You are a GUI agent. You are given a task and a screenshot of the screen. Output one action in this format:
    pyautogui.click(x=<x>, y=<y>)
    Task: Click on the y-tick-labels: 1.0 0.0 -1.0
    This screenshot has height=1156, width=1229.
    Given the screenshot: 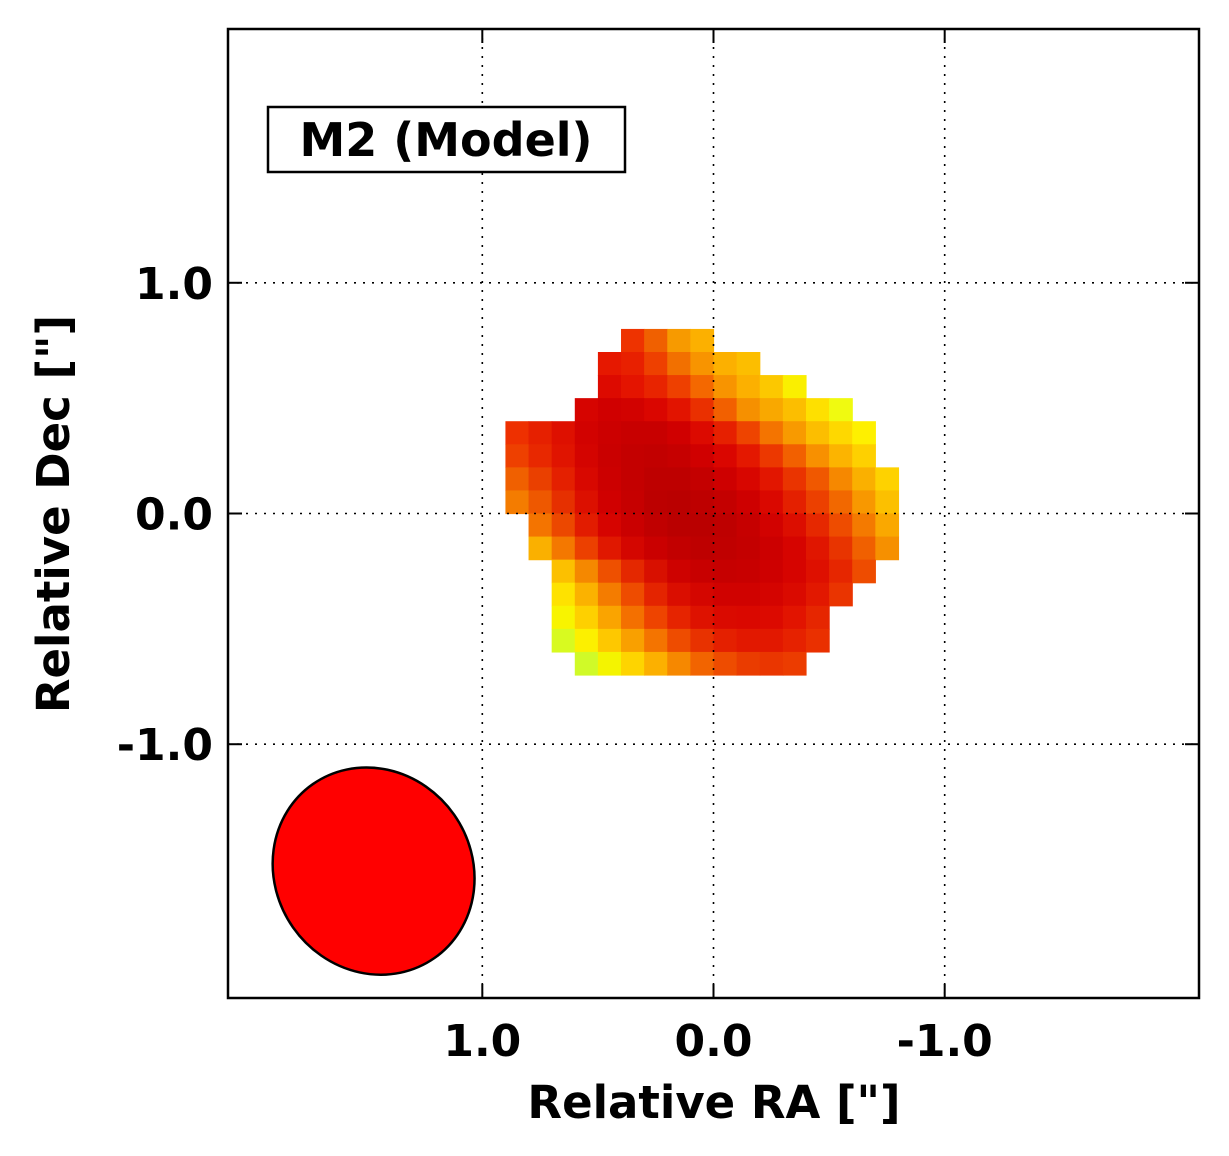 What is the action you would take?
    pyautogui.click(x=165, y=515)
    